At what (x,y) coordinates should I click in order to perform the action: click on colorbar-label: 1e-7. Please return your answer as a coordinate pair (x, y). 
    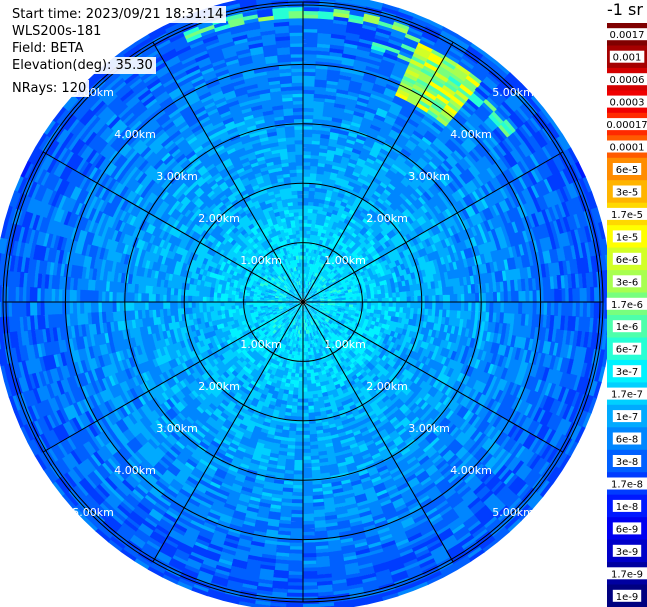
    Looking at the image, I should click on (627, 417).